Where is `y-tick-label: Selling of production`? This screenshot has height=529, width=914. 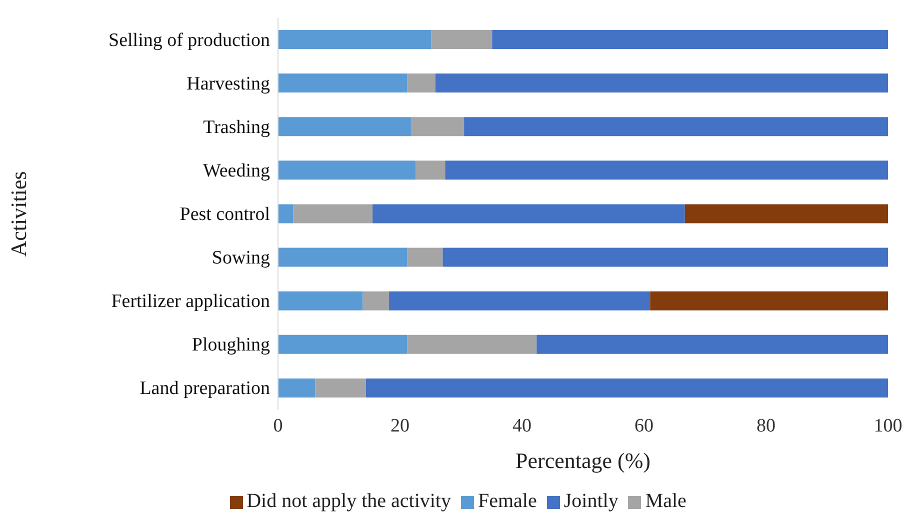 y-tick-label: Selling of production is located at coordinates (189, 40).